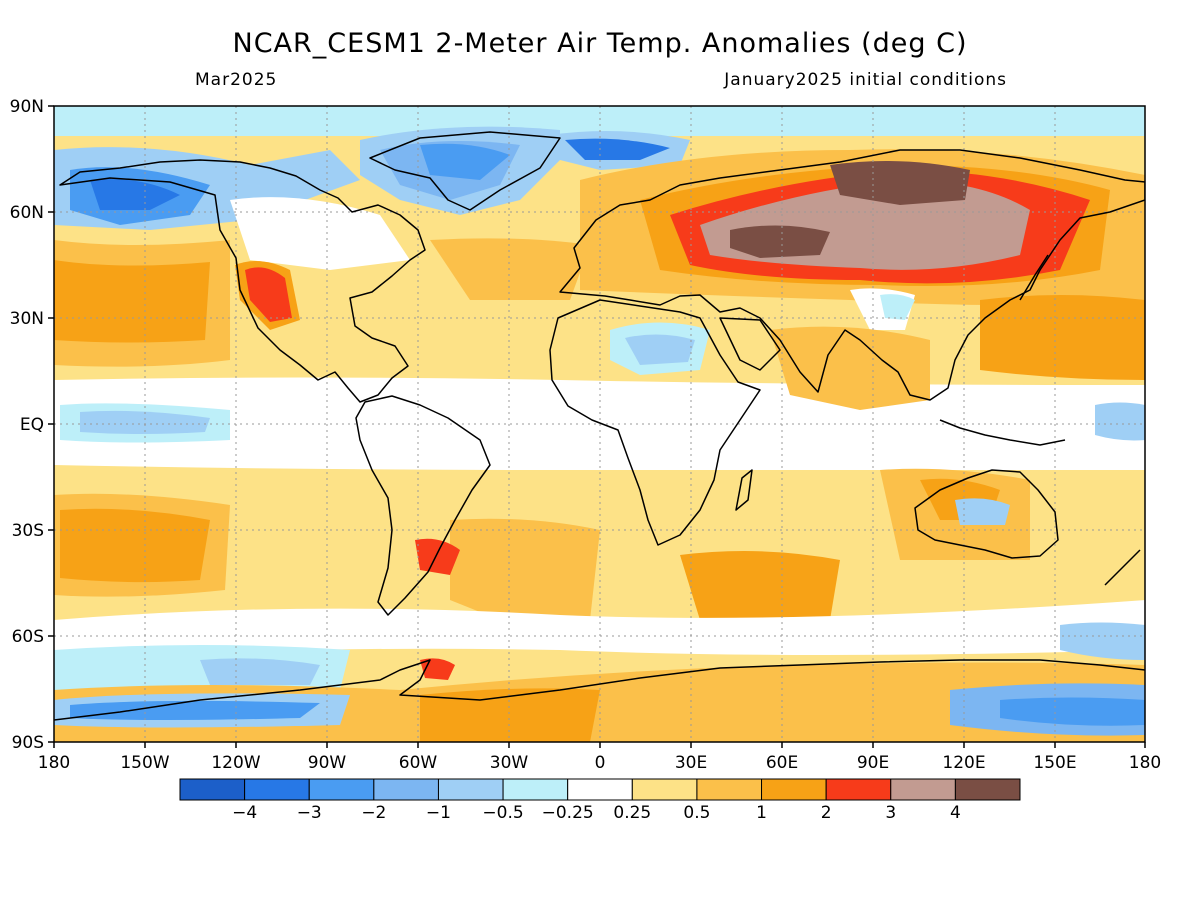  Describe the element at coordinates (418, 763) in the screenshot. I see `lon-label: 60W` at that location.